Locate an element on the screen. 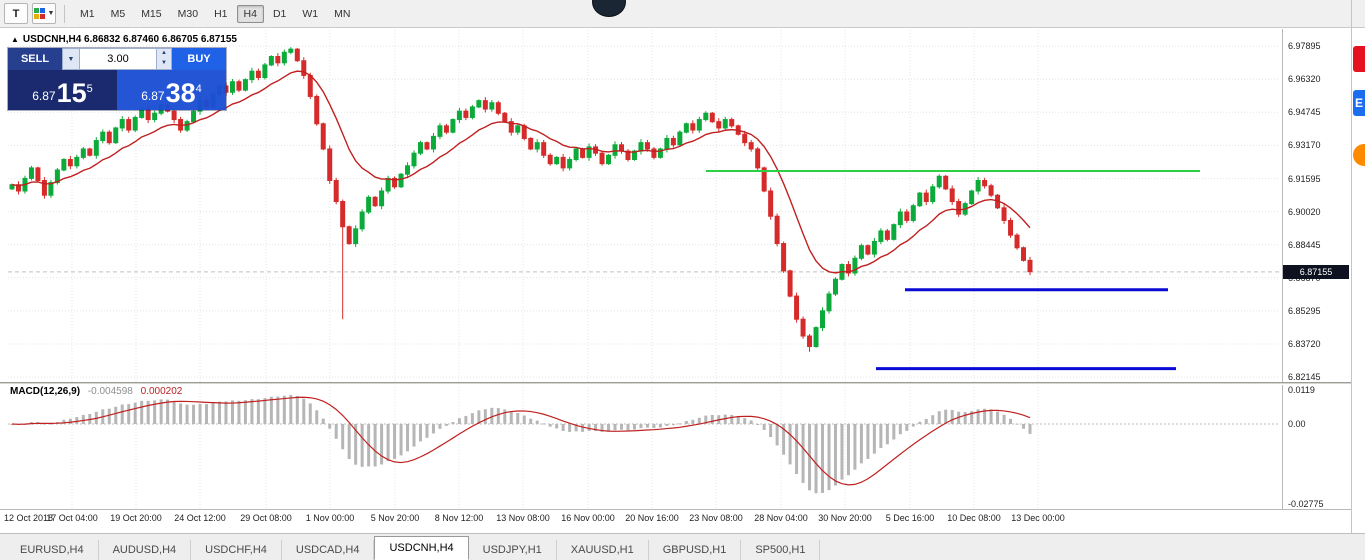  time-axis-label: 16 Nov 00:00 is located at coordinates (588, 518).